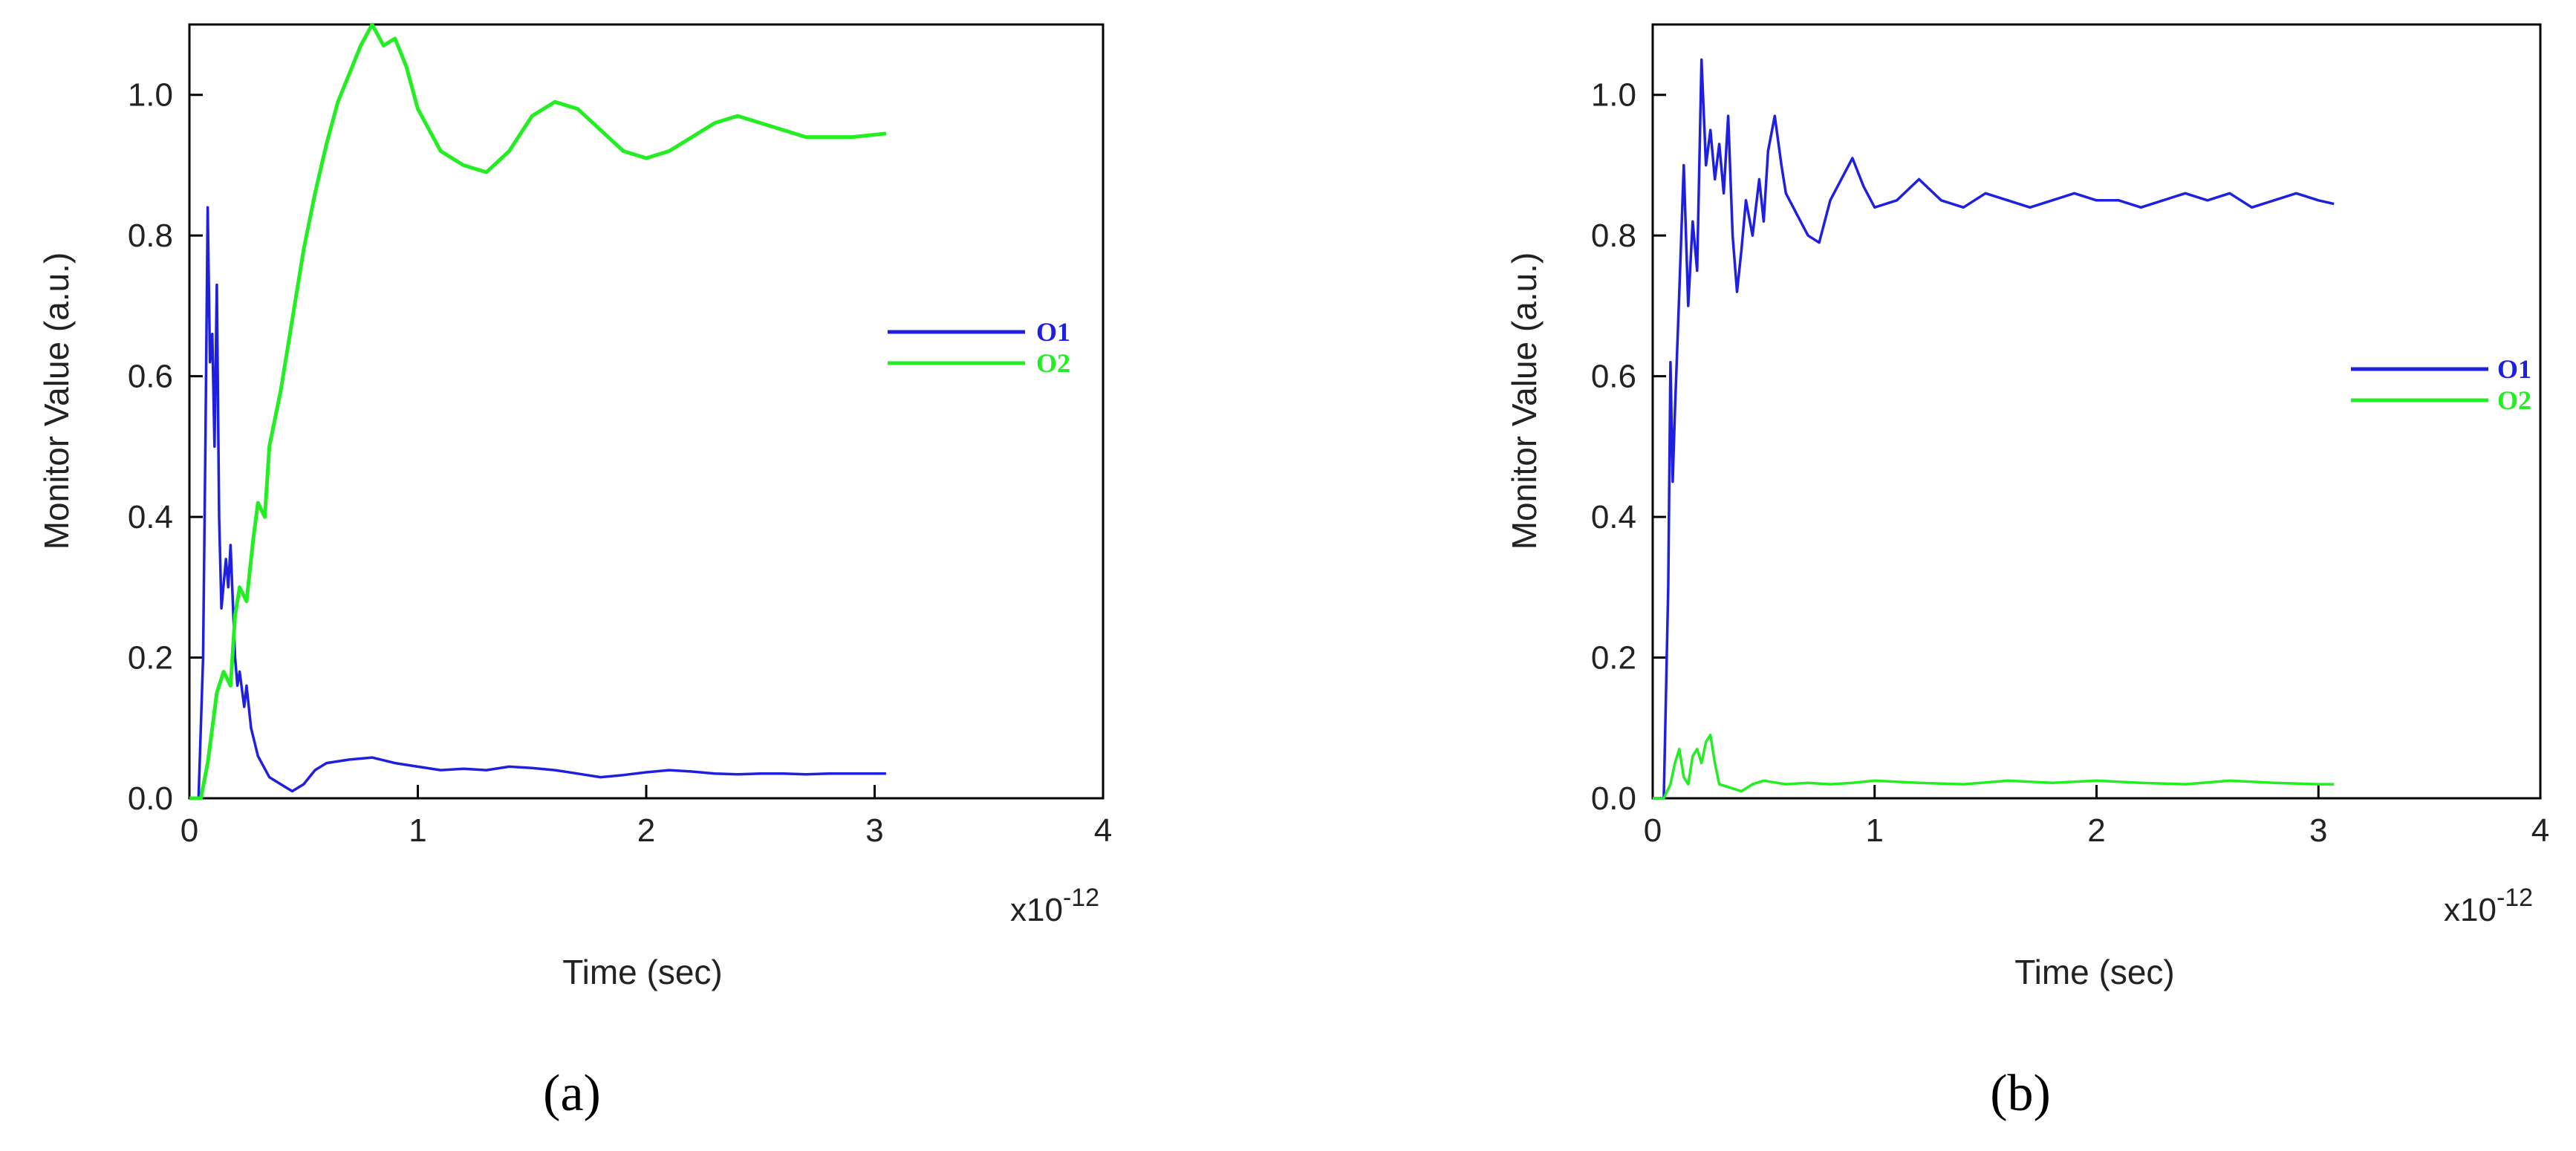  What do you see at coordinates (151, 377) in the screenshot?
I see `y-tick-label-a-3: 0.6` at bounding box center [151, 377].